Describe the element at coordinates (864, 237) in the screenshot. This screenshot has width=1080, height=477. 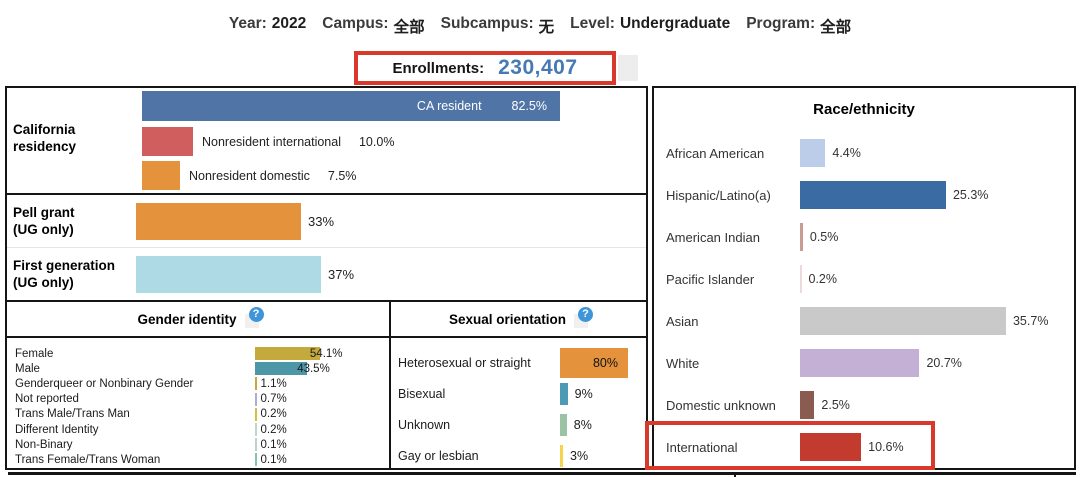
I see `race-row: American Indian 0.5%` at that location.